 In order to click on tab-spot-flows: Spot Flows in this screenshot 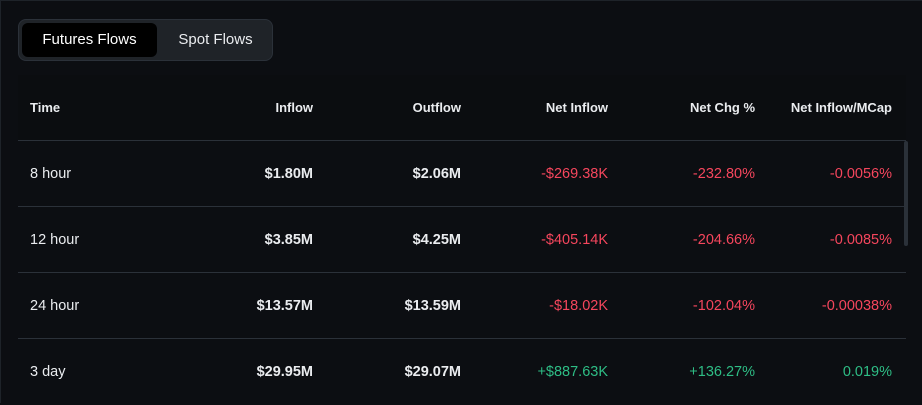, I will do `click(215, 39)`.